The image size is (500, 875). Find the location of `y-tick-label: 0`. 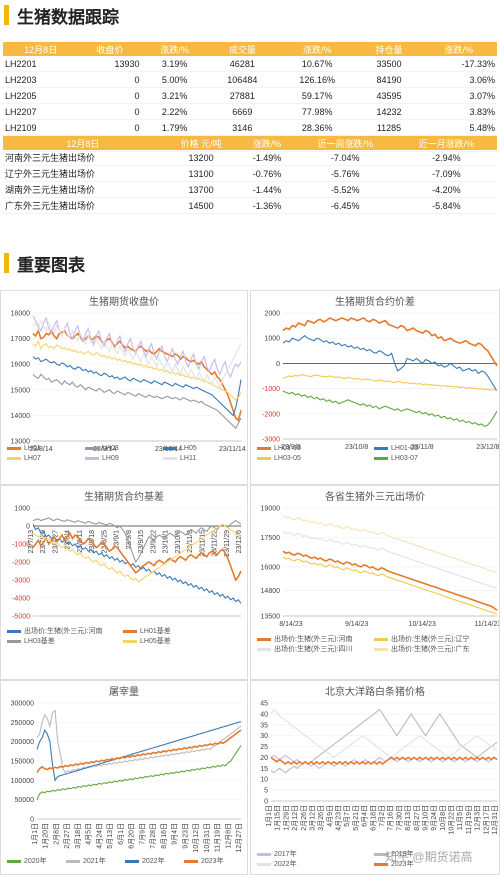

y-tick-label: 0 is located at coordinates (266, 802).